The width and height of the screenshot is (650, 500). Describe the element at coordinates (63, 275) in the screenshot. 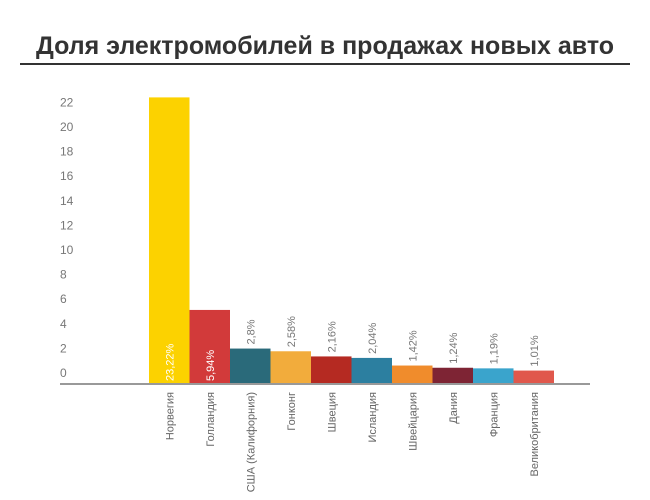

I see `y-tick-label: 8` at that location.